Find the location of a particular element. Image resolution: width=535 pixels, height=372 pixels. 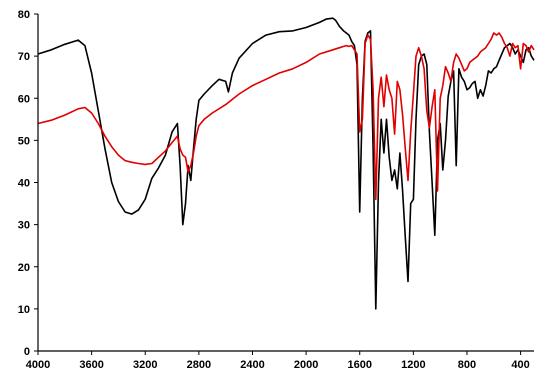

y-axis-ticks: 0 10 20 30 40 50 60 70 80 is located at coordinates (28, 183).